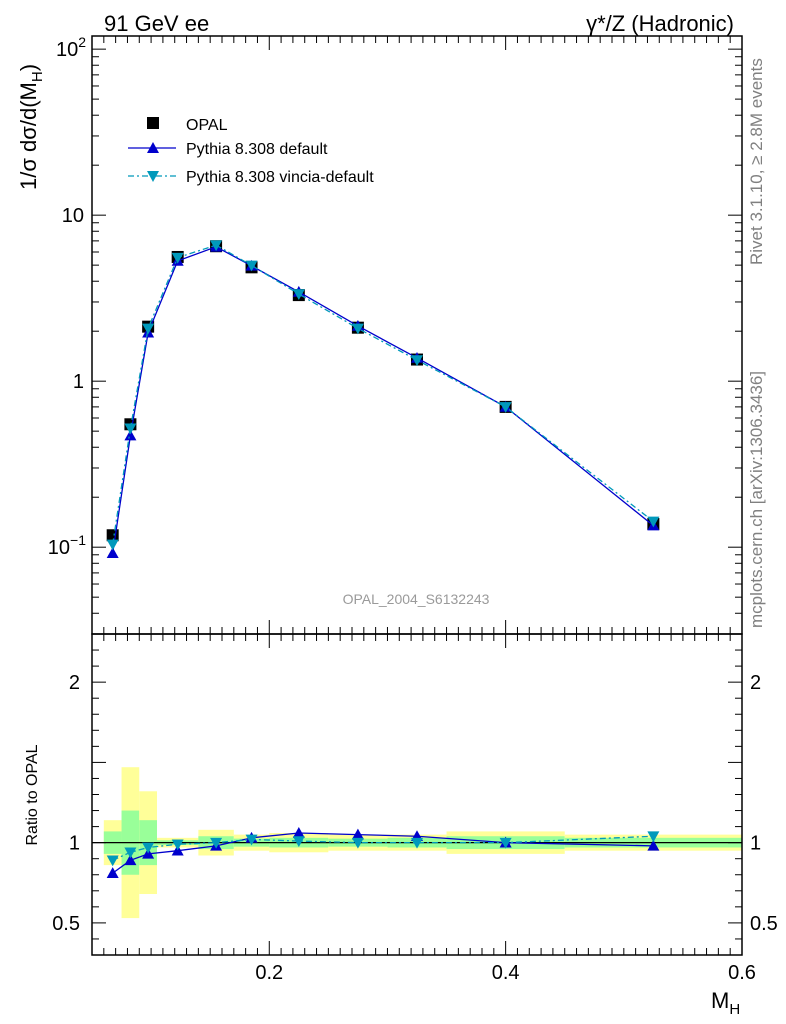  Describe the element at coordinates (383, 852) in the screenshot. I see `ratio-series-group` at that location.